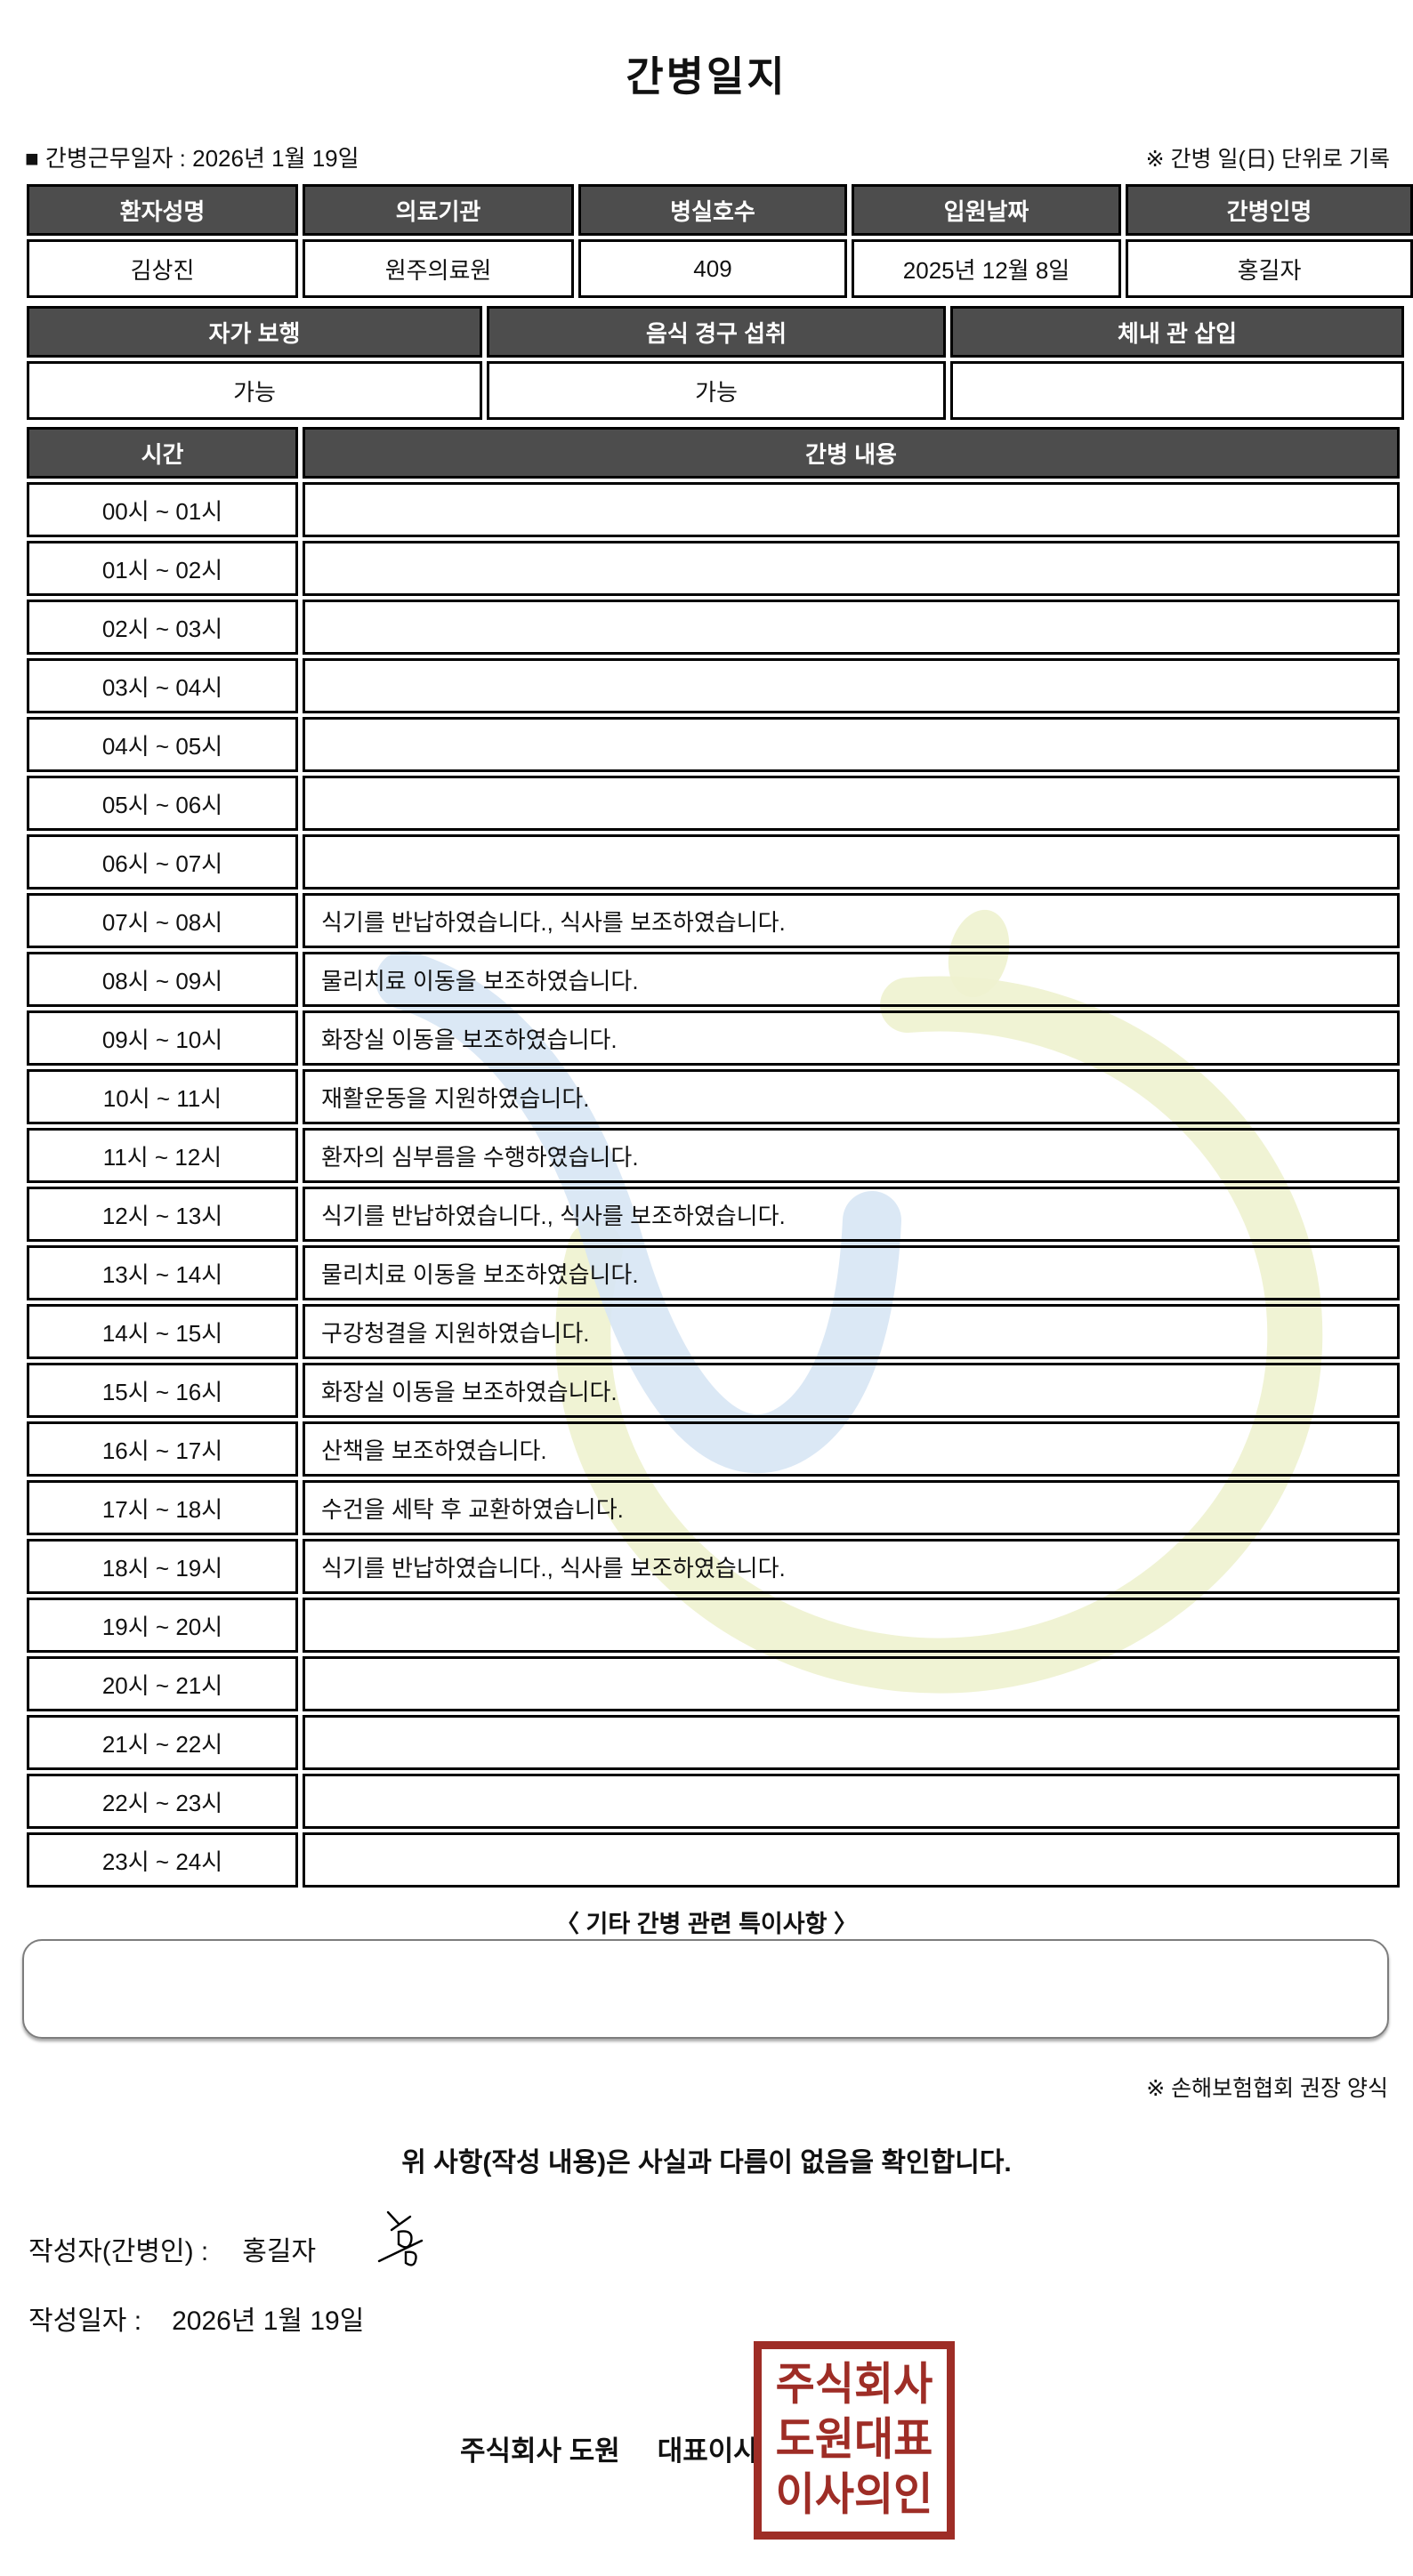 The image size is (1413, 2576). Describe the element at coordinates (854, 2385) in the screenshot. I see `stamp-line: 주식회사` at that location.